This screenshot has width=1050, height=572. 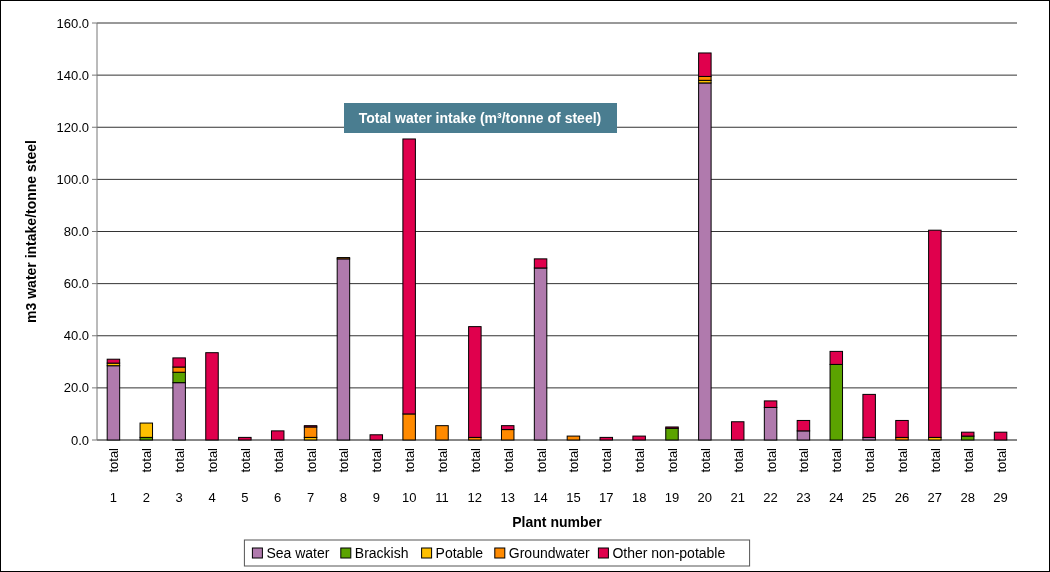 What do you see at coordinates (557, 522) in the screenshot?
I see `x-axis-title: Plant number` at bounding box center [557, 522].